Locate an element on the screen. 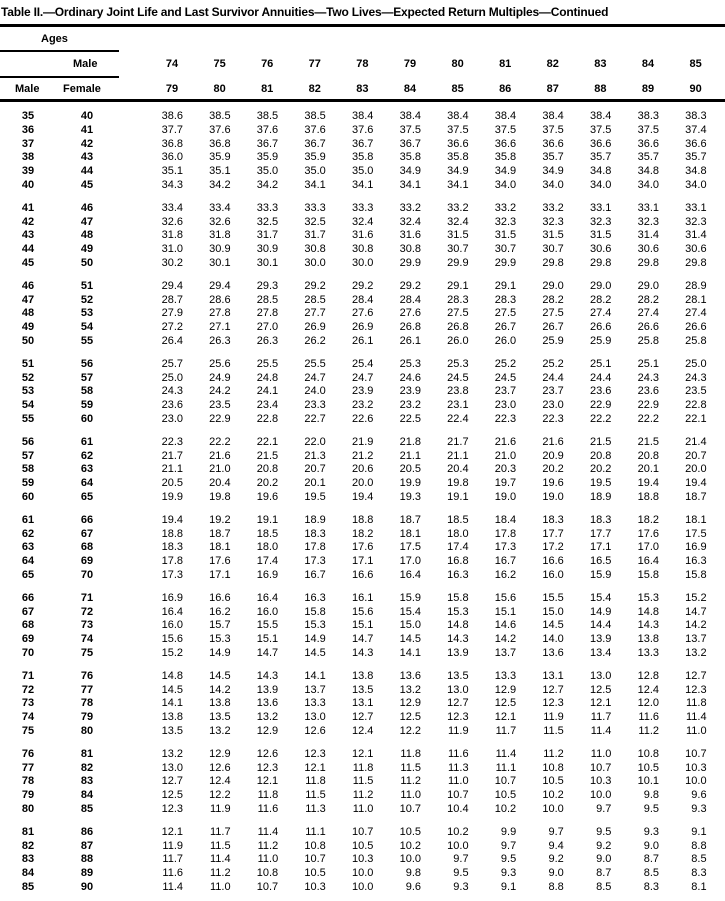 The height and width of the screenshot is (901, 725). multiple-cell: 16.1 is located at coordinates (362, 597).